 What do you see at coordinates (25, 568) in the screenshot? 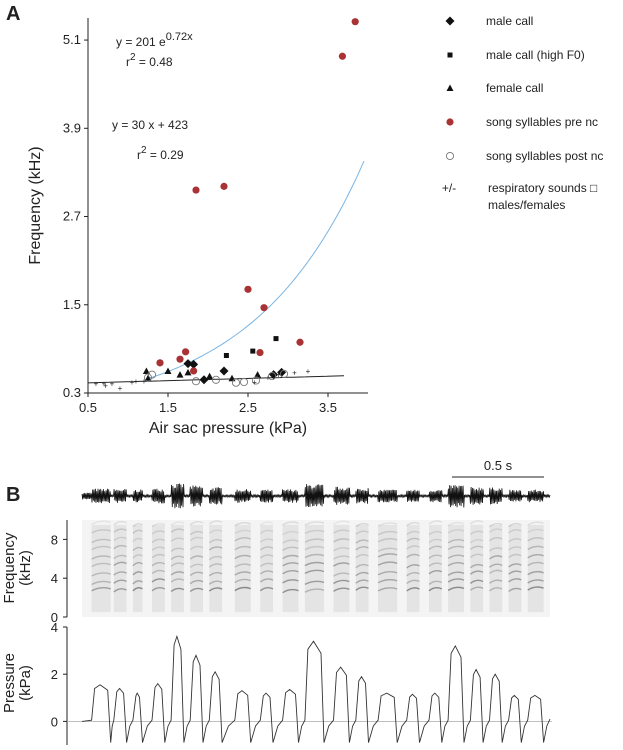
I see `spectrogram-y-label-units: (kHz)` at bounding box center [25, 568].